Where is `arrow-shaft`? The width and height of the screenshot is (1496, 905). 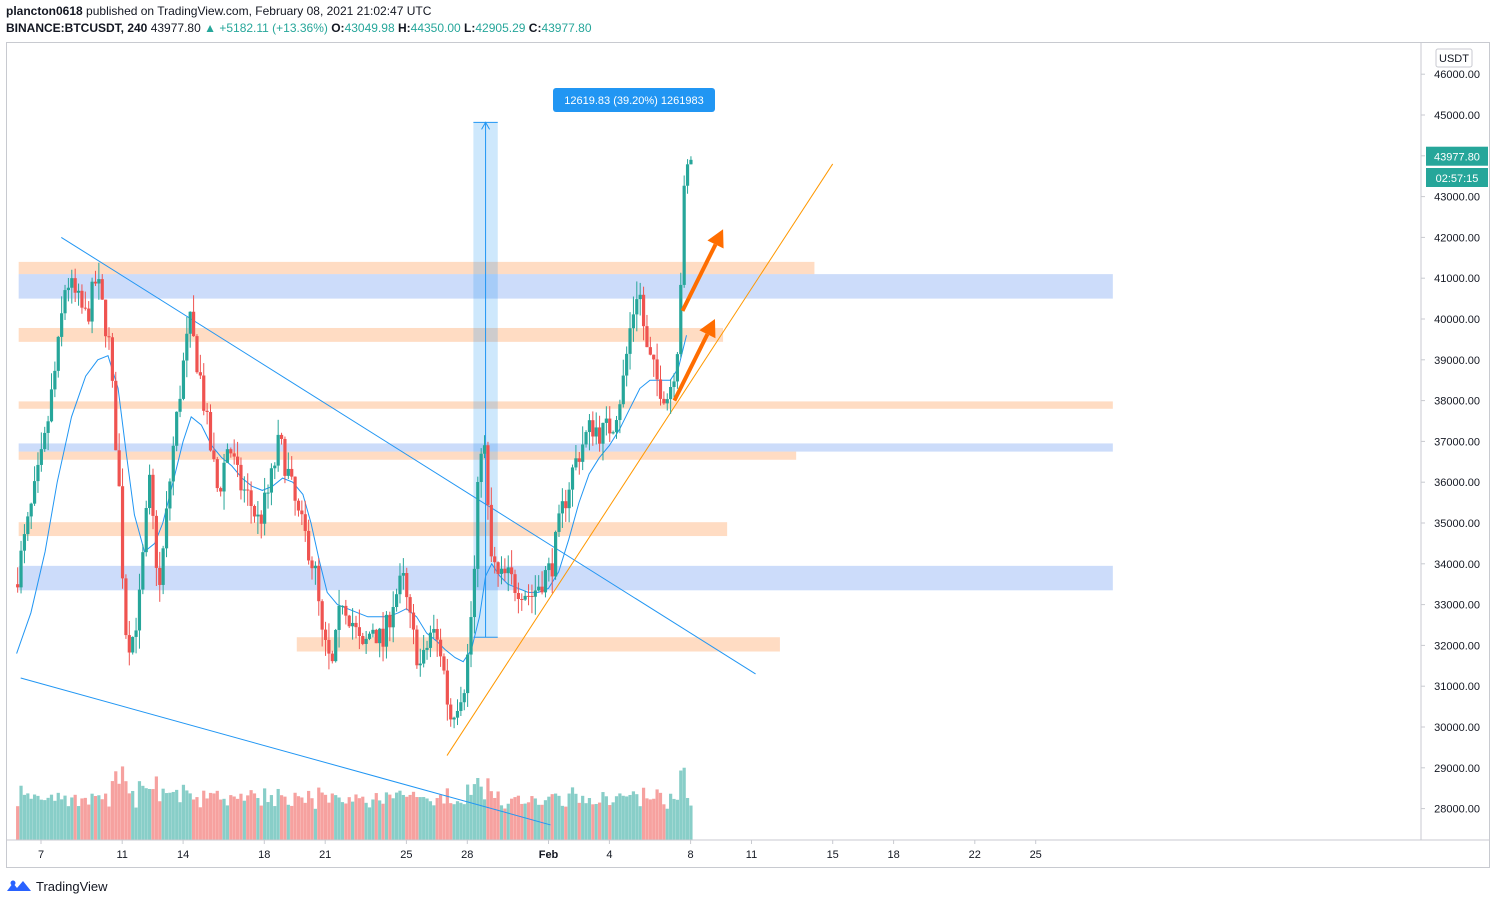
arrow-shaft is located at coordinates (699, 277).